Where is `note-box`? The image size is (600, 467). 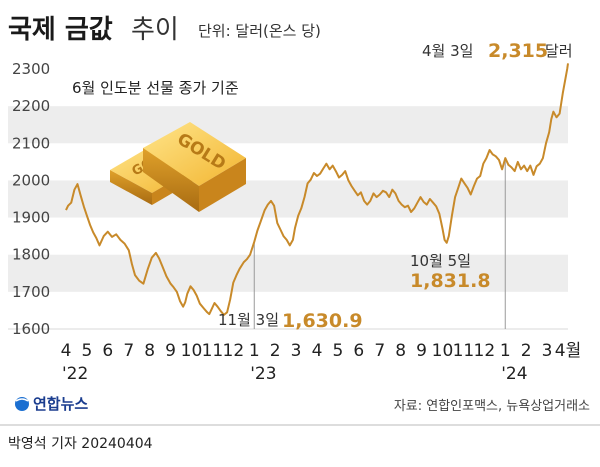
note-box is located at coordinates (157, 87).